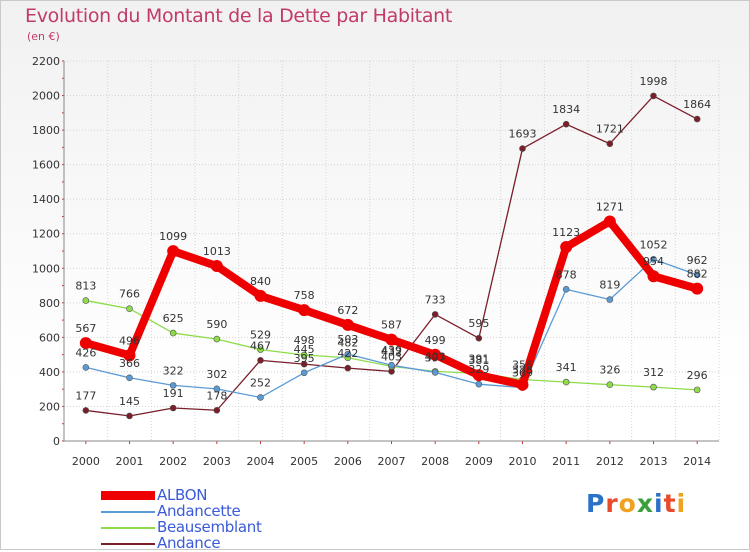 The image size is (750, 552). What do you see at coordinates (566, 274) in the screenshot?
I see `data-label-andancette: 878` at bounding box center [566, 274].